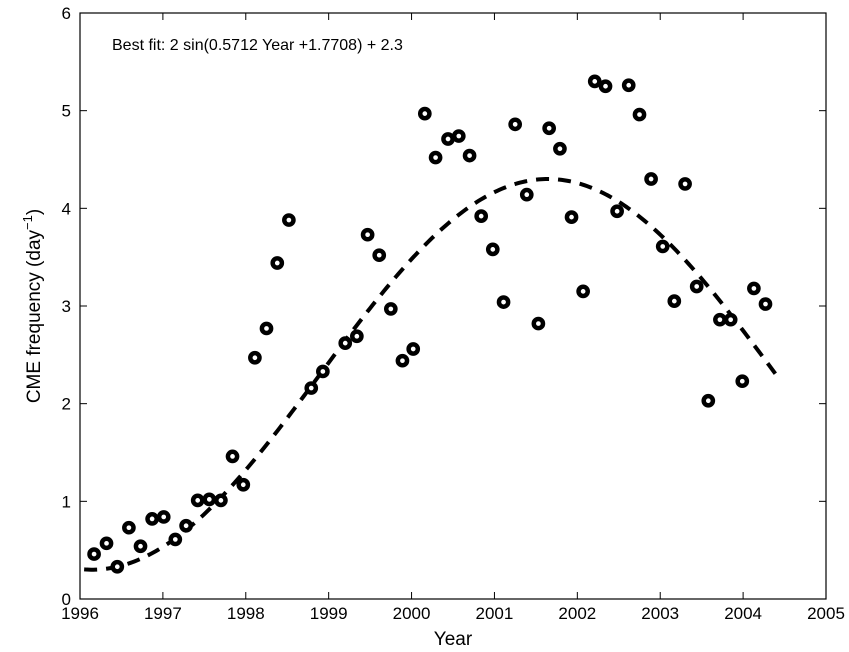 This screenshot has height=652, width=849. Describe the element at coordinates (66, 306) in the screenshot. I see `y-tick-label: 3` at that location.